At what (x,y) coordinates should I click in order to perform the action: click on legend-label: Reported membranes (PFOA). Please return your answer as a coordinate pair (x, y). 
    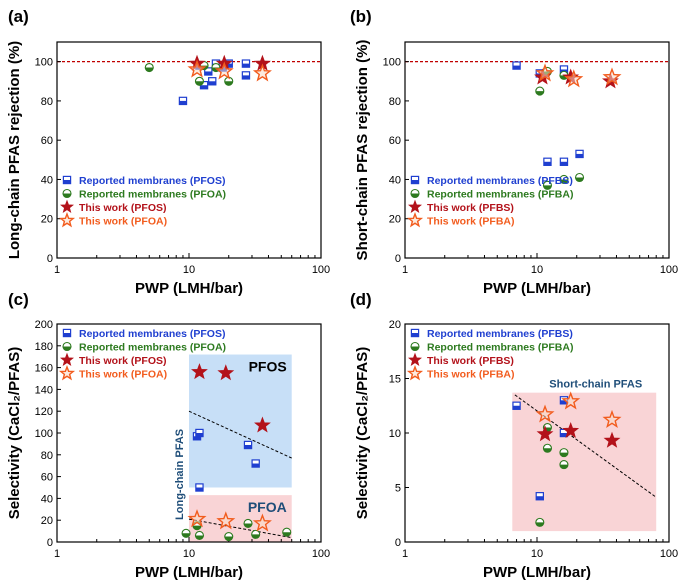
    Looking at the image, I should click on (152, 195).